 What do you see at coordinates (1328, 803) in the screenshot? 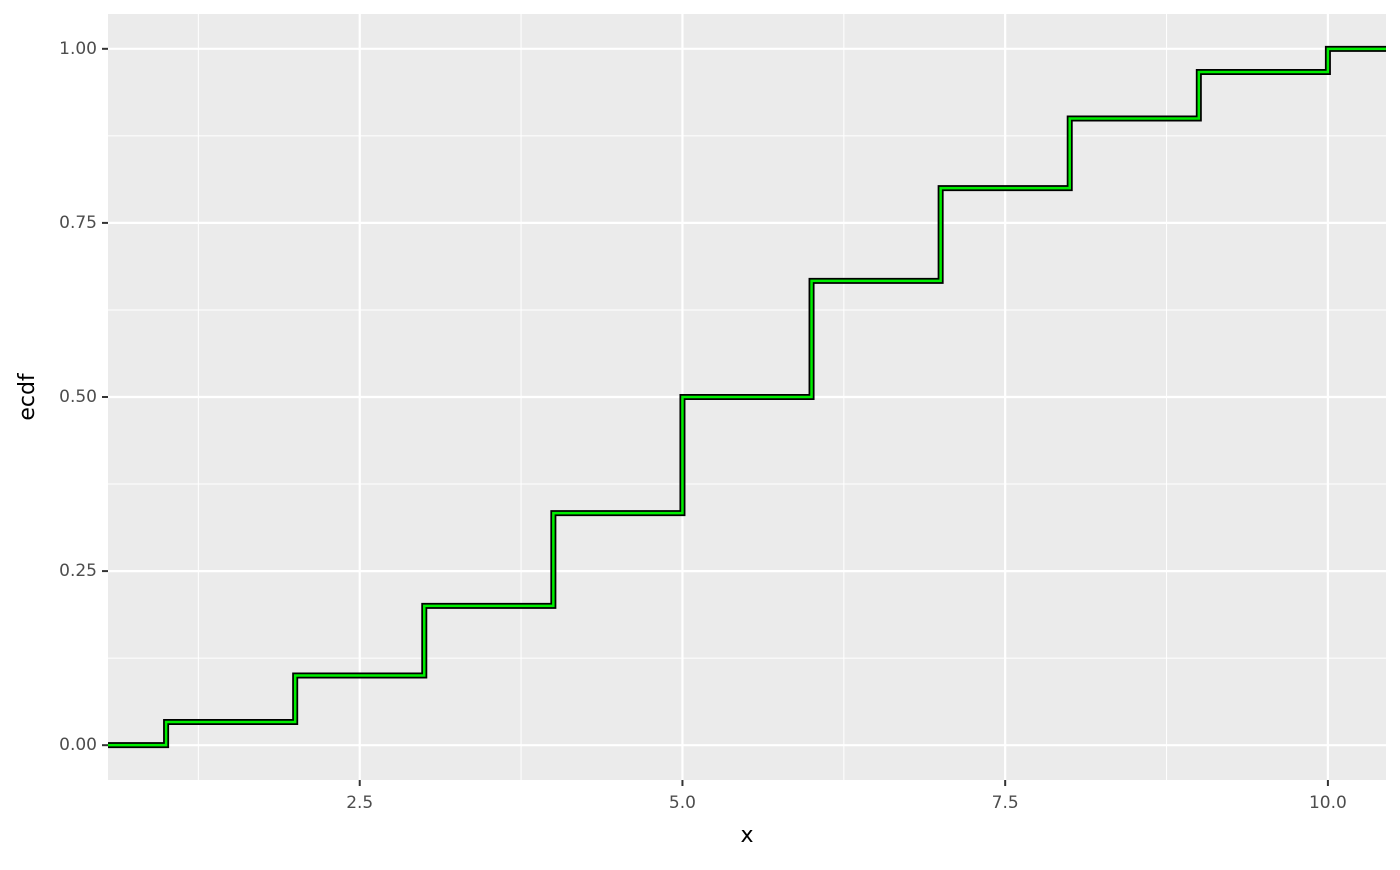
I see `x-tick-label: 10.0` at bounding box center [1328, 803].